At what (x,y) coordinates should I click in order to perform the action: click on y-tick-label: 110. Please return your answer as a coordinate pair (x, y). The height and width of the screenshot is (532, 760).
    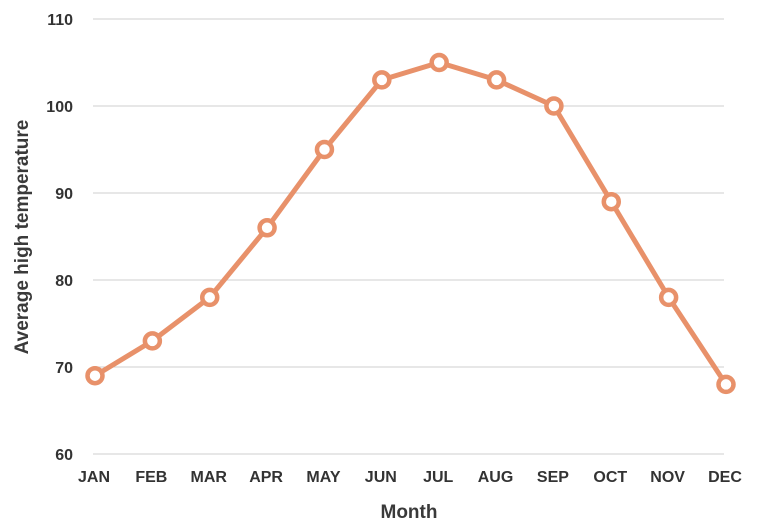
    Looking at the image, I should click on (60, 20).